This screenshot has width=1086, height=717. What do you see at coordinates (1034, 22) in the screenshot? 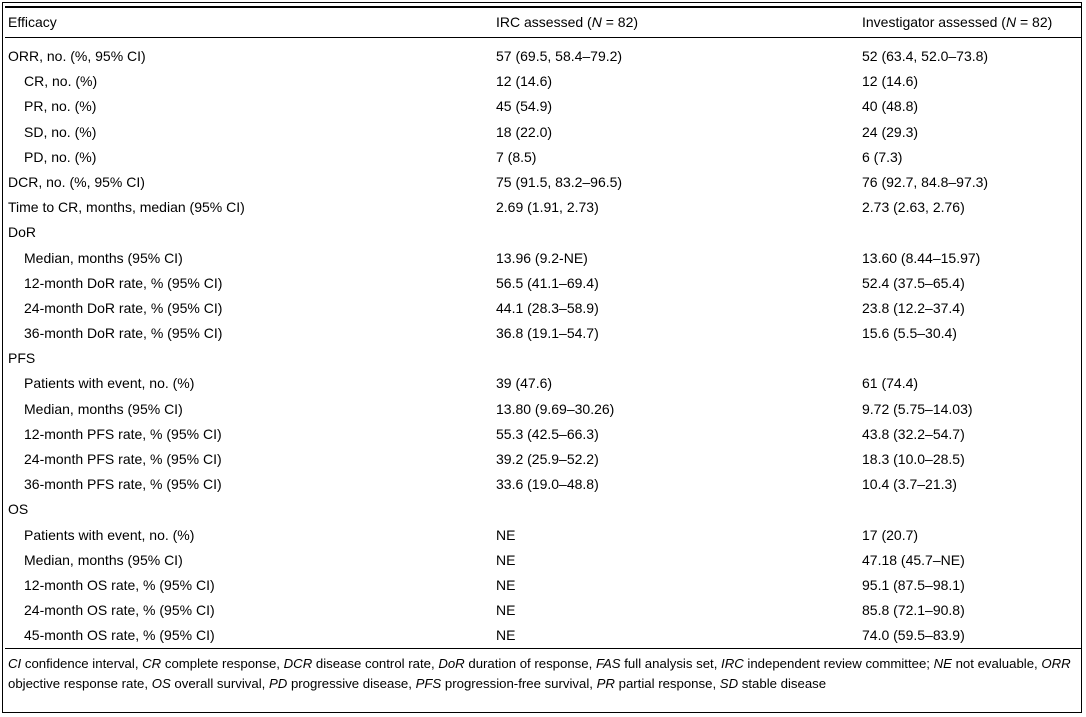
I see `header-investigator-count: = 82)` at bounding box center [1034, 22].